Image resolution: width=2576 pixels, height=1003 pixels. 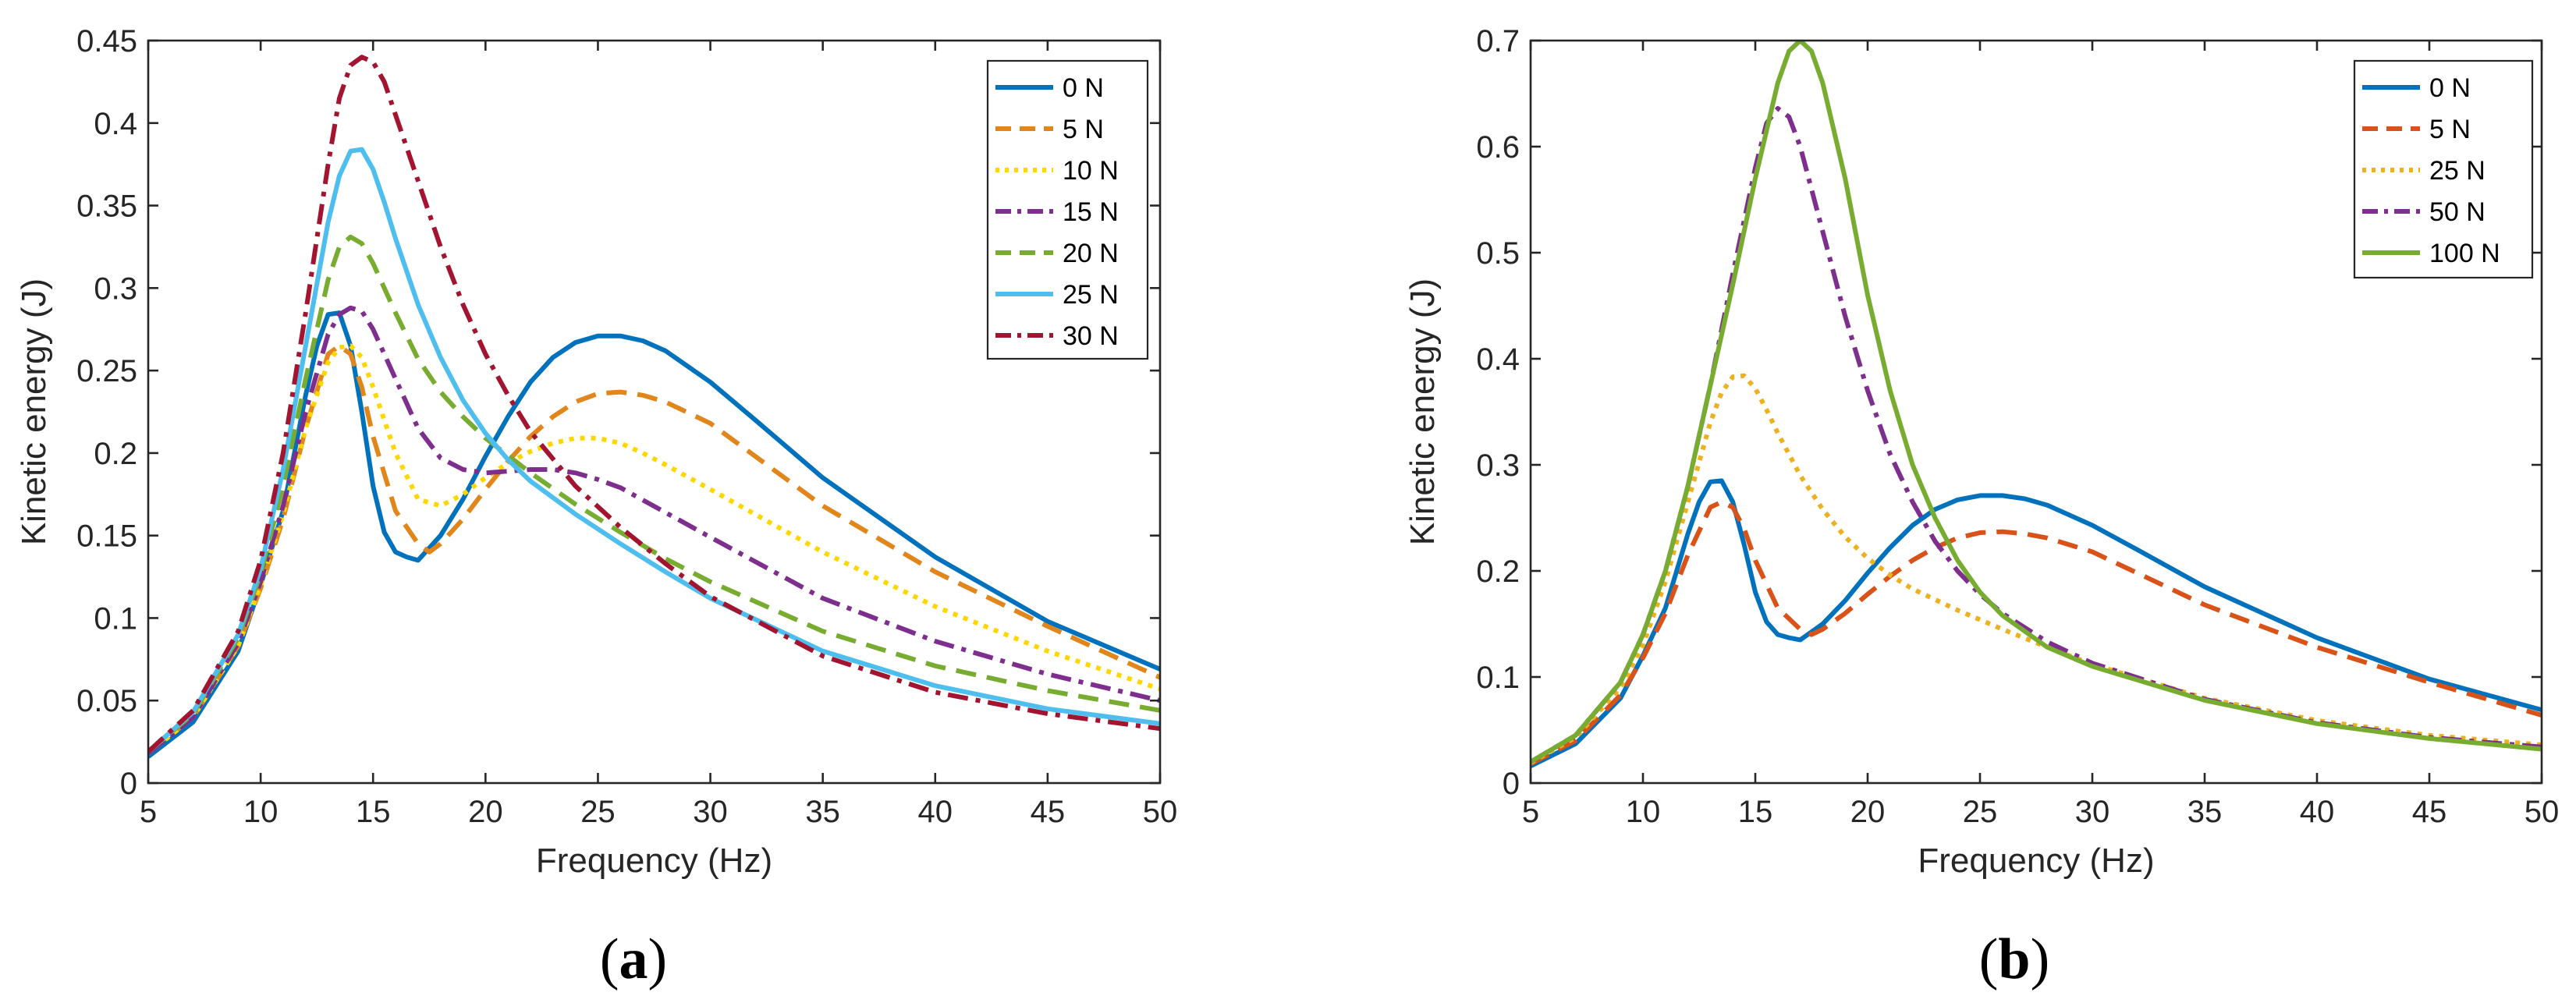 I want to click on legend-label: 100 N, so click(x=2464, y=253).